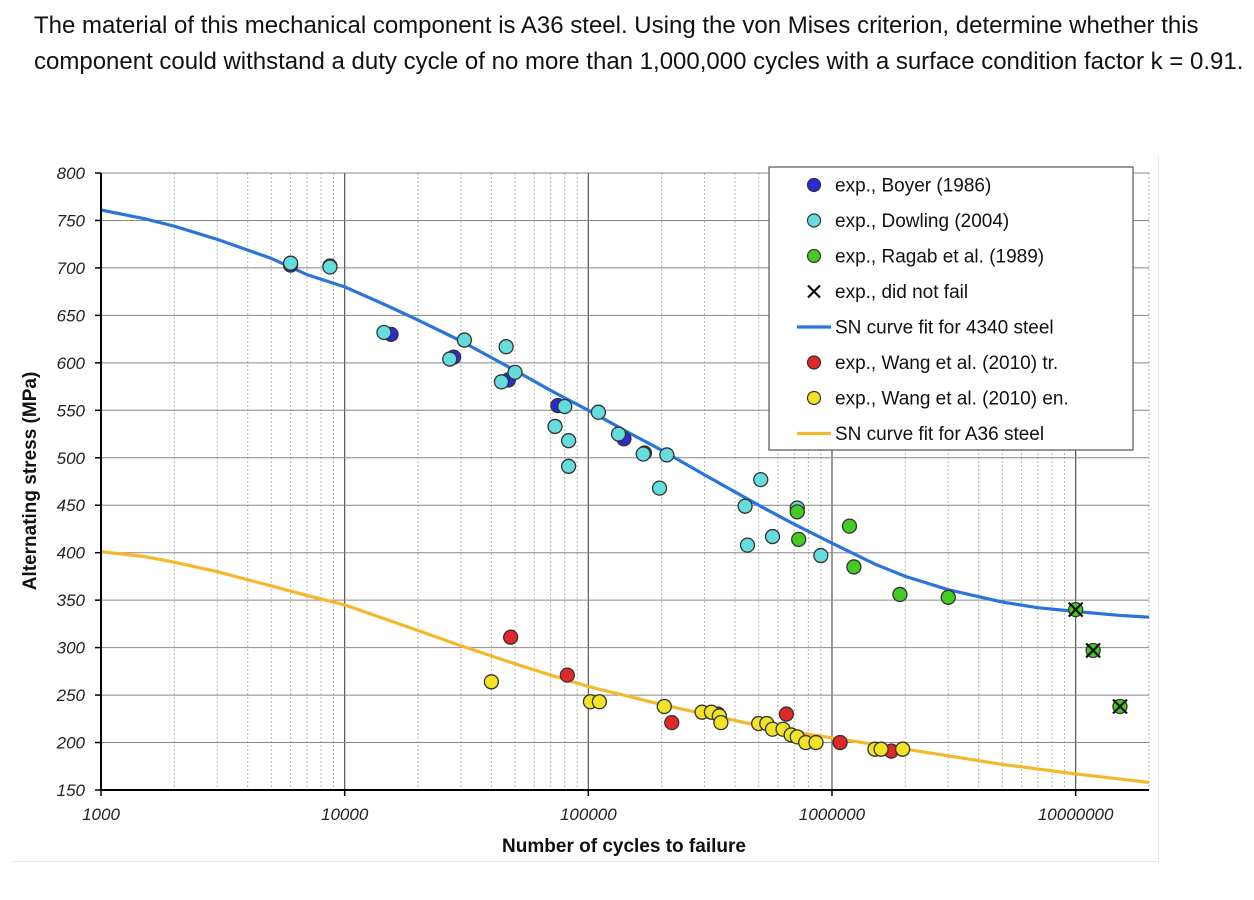  I want to click on x-tick-label: 100000, so click(588, 814).